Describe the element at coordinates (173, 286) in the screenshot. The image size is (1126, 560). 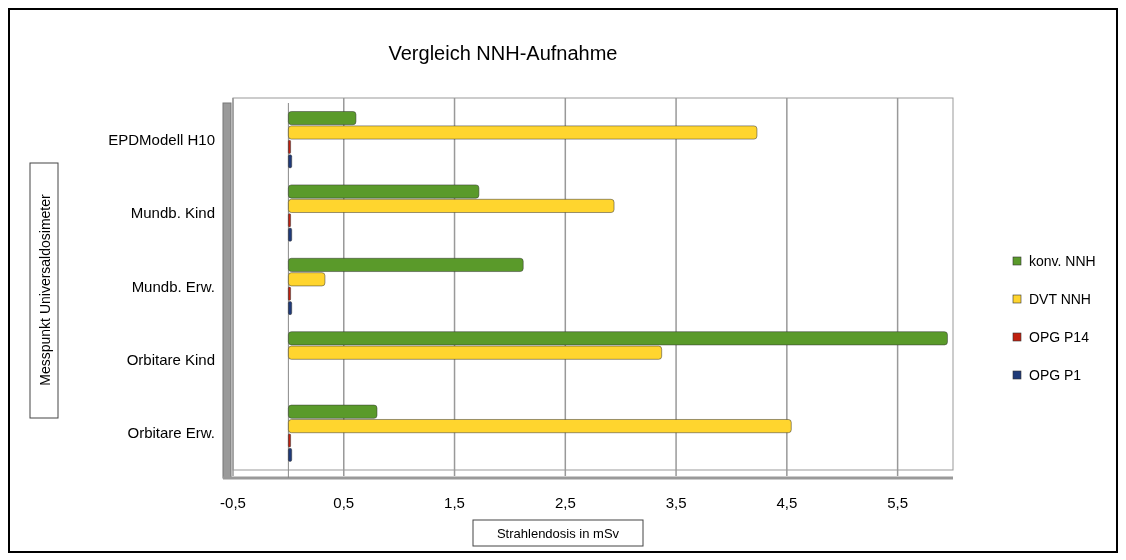
I see `y-tick-label: Mundb. Erw.` at that location.